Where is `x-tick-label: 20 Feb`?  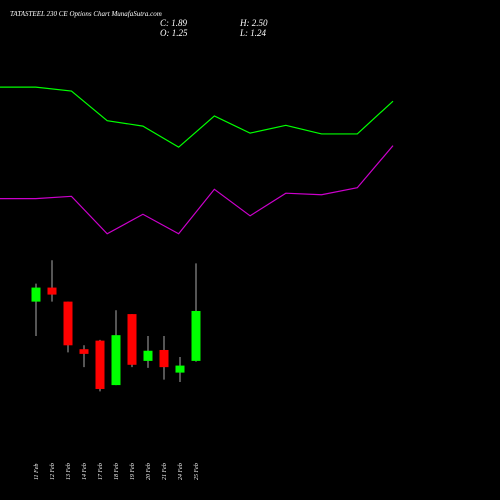
x-tick-label: 20 Feb is located at coordinates (149, 471).